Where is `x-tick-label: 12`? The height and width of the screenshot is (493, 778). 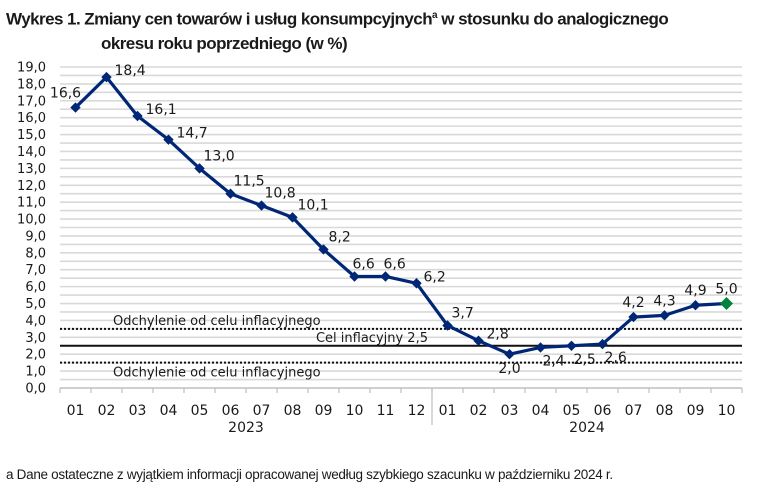
x-tick-label: 12 is located at coordinates (417, 411).